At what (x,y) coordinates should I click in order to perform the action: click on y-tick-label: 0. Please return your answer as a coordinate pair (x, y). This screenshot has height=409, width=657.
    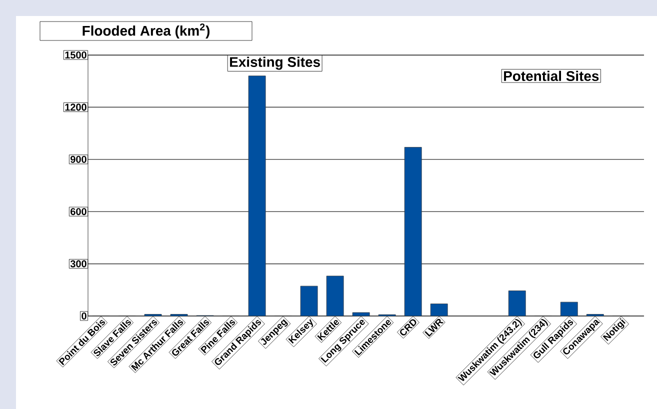
    Looking at the image, I should click on (84, 316).